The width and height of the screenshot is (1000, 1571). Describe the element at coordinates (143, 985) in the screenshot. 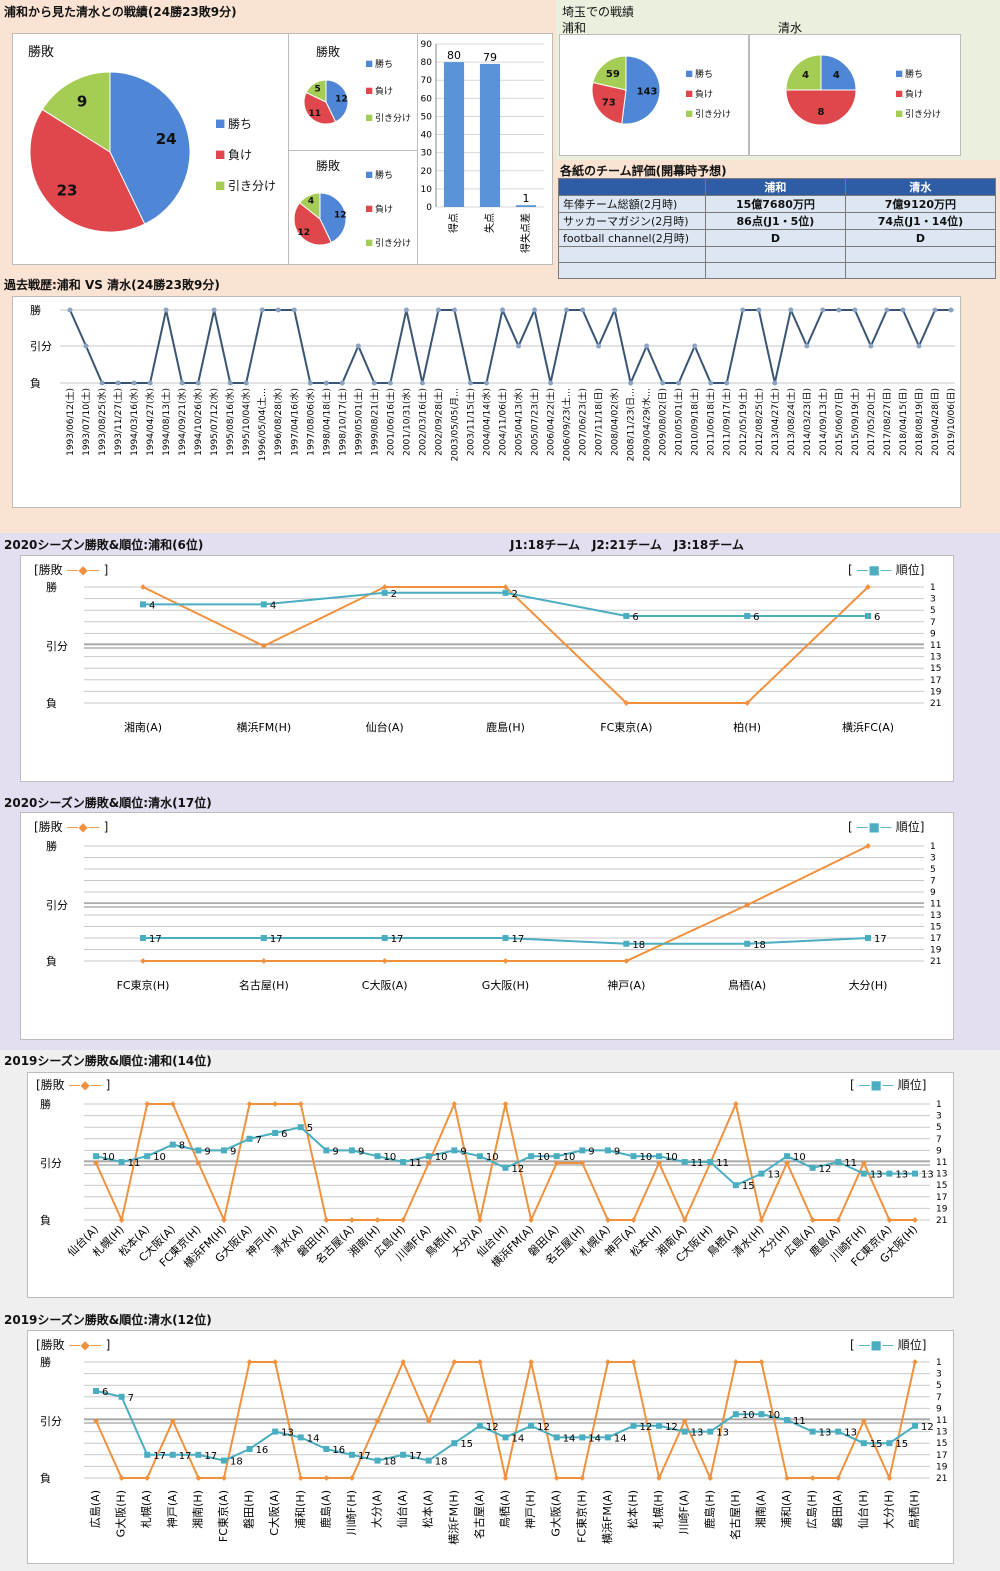

I see `x-tick-label: FC東京(H)` at that location.